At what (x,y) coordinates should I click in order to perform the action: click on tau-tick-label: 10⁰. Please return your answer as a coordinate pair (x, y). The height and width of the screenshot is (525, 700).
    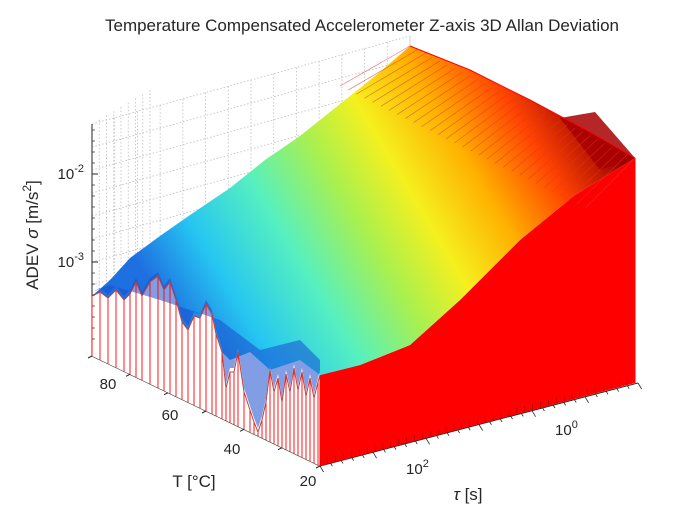
    Looking at the image, I should click on (566, 429).